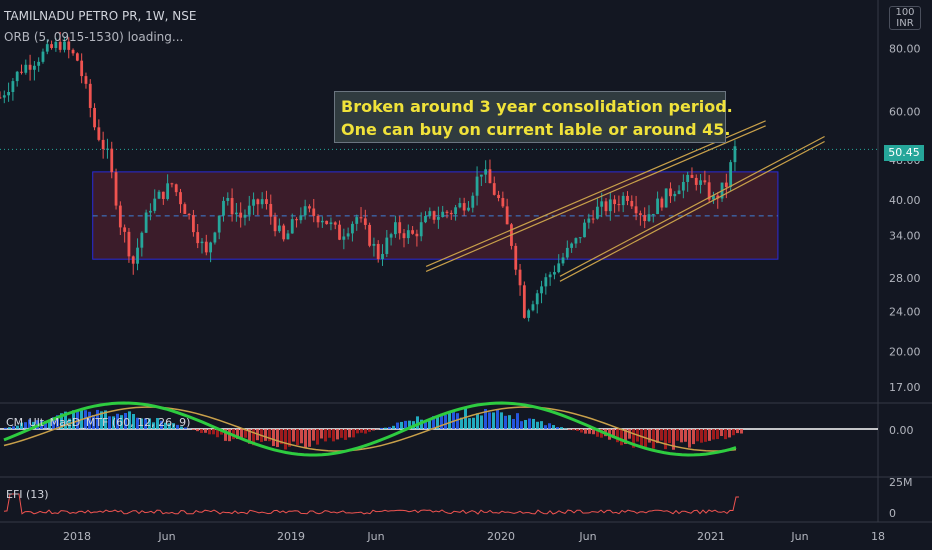 The width and height of the screenshot is (932, 550). Describe the element at coordinates (371, 504) in the screenshot. I see `efi-line` at that location.